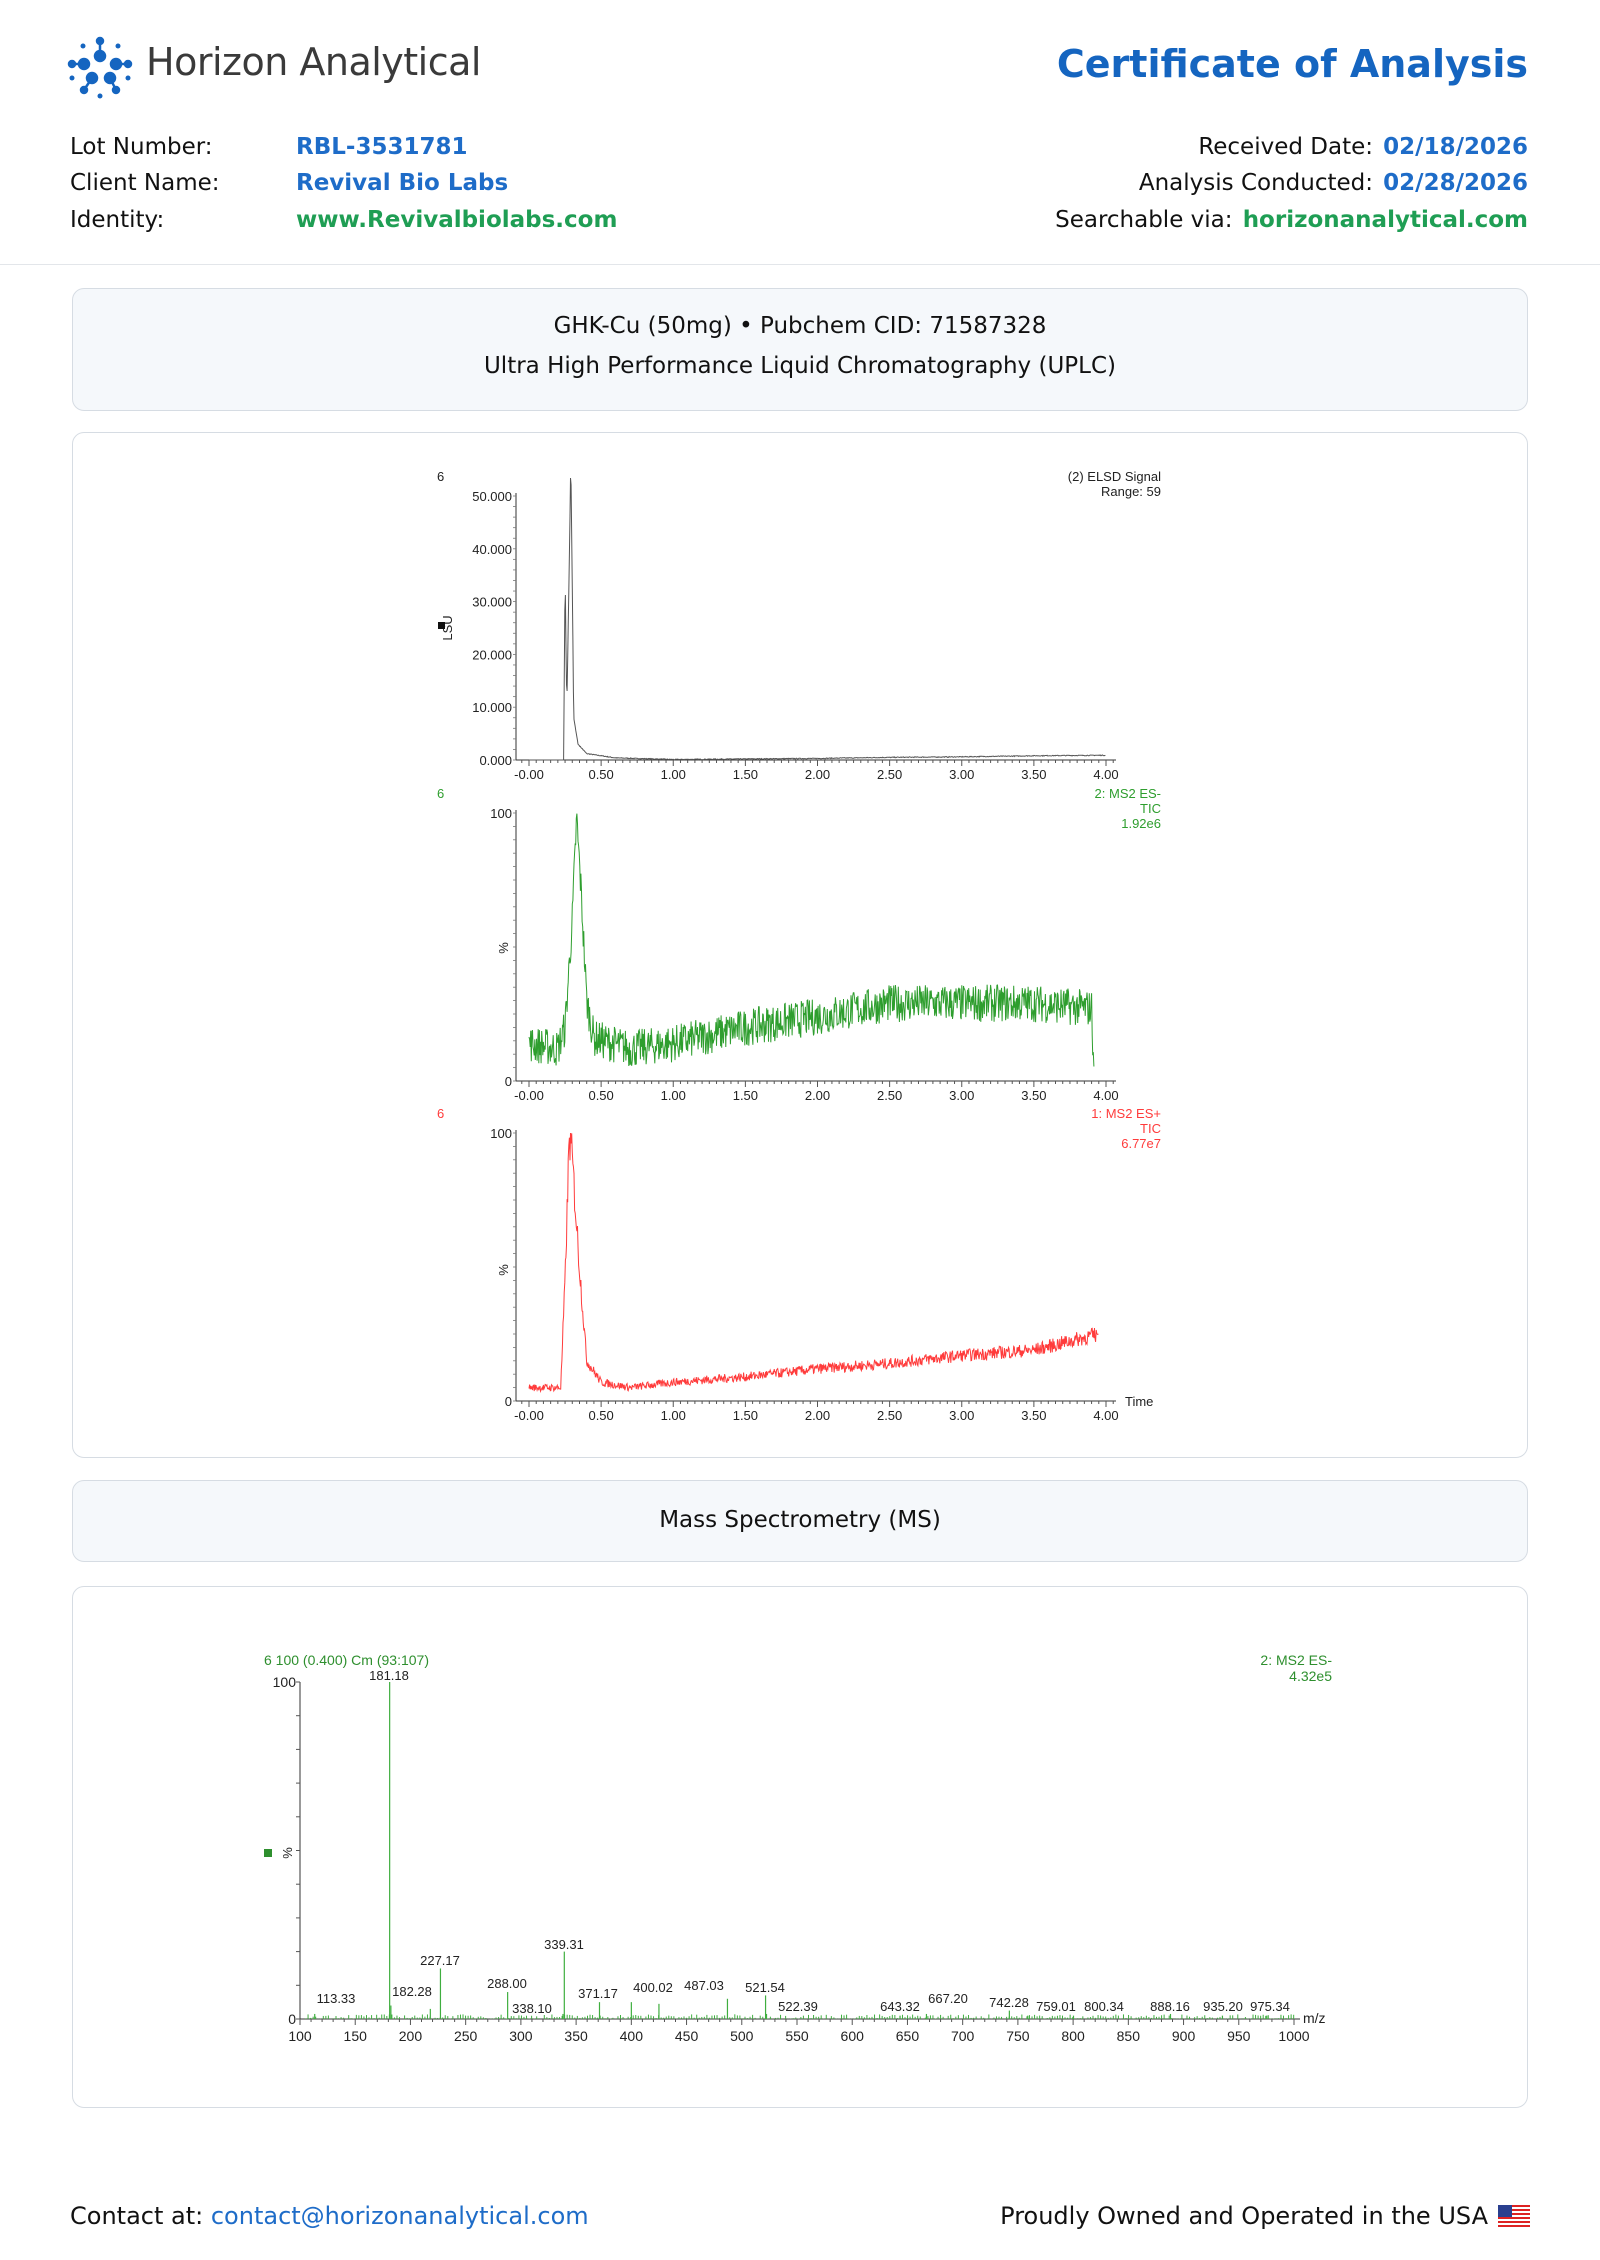 This screenshot has width=1600, height=2260. What do you see at coordinates (532, 2008) in the screenshot?
I see `peak-label: 338.10` at bounding box center [532, 2008].